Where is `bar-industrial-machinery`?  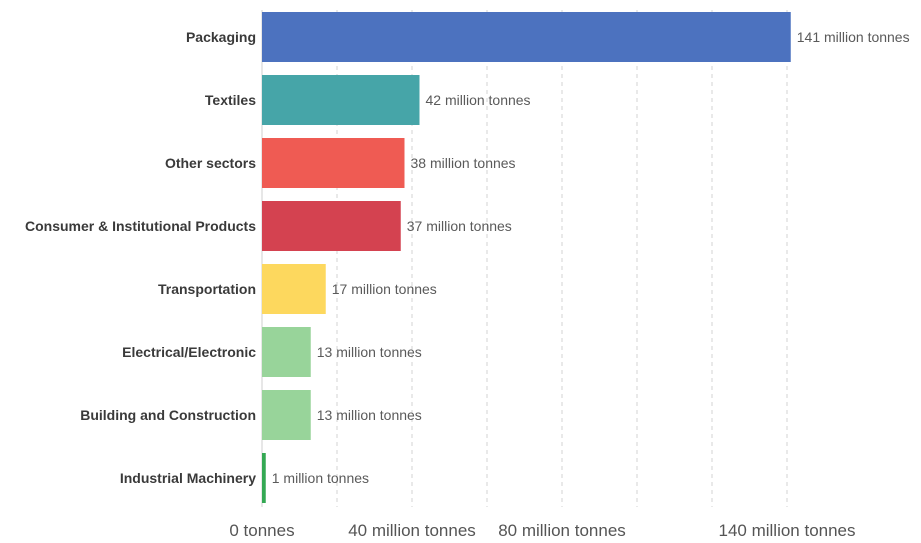 bar-industrial-machinery is located at coordinates (264, 478).